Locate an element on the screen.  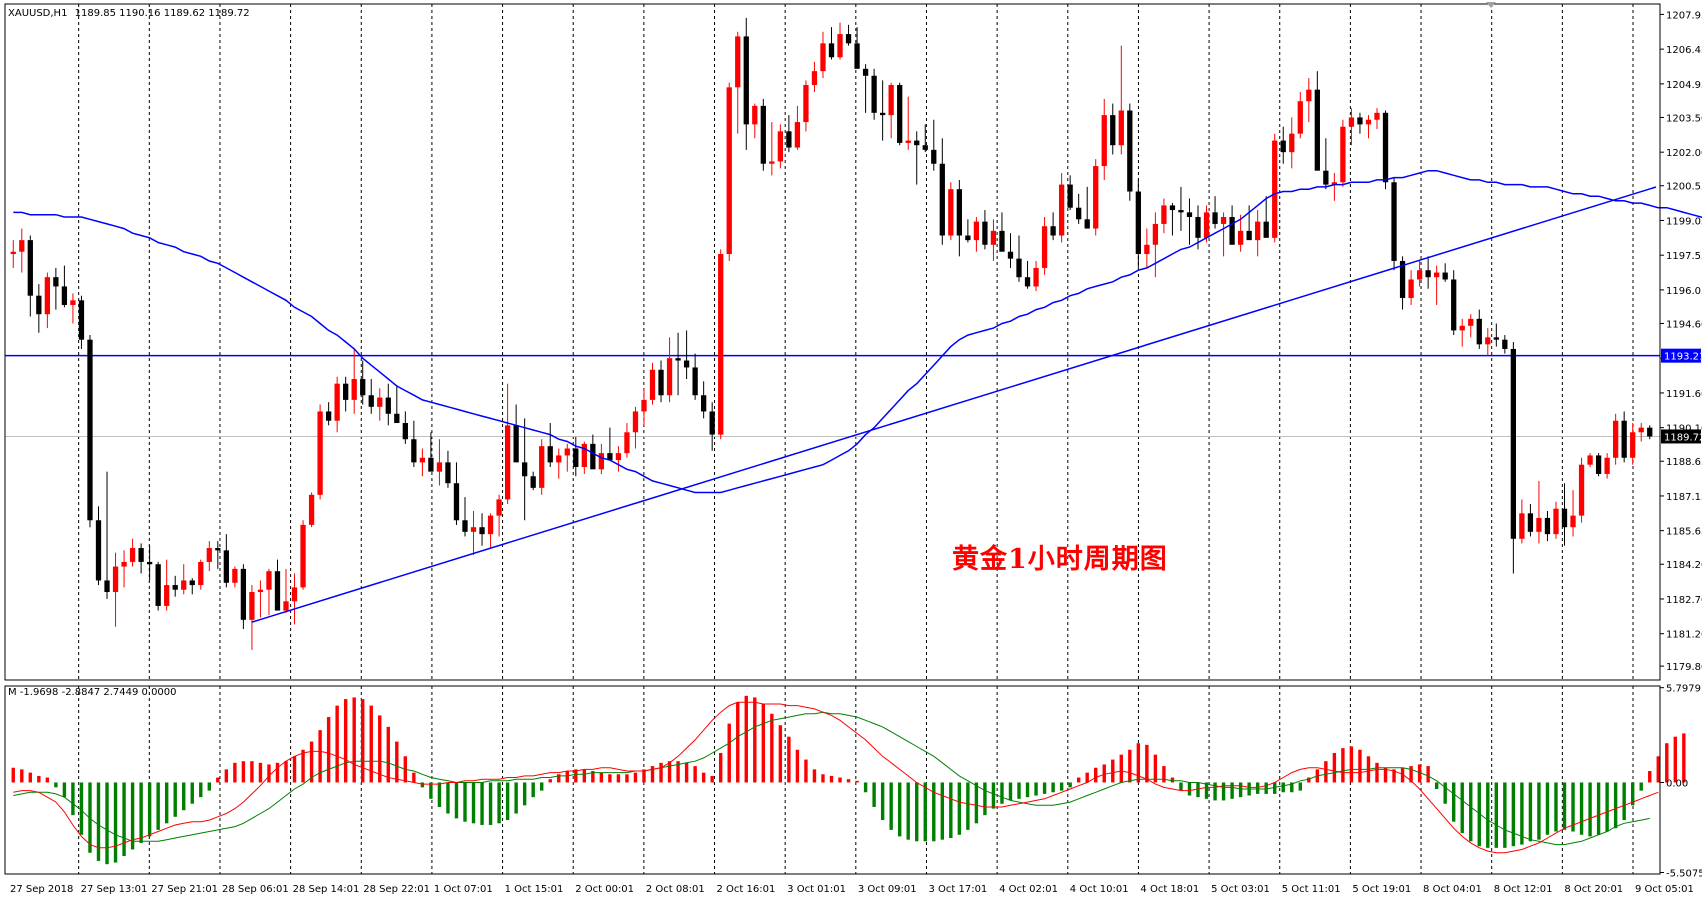
y-tick-label: 1197.55 is located at coordinates (1684, 256).